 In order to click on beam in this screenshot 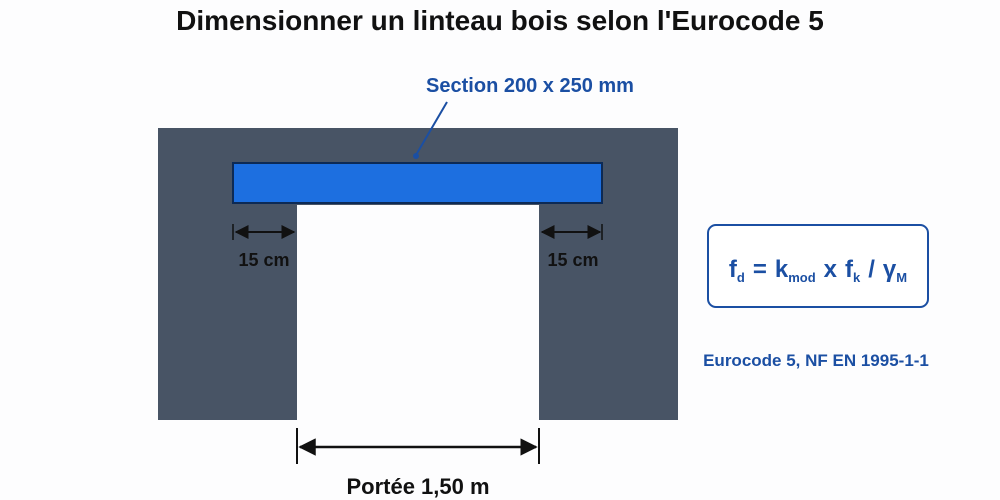, I will do `click(417, 183)`.